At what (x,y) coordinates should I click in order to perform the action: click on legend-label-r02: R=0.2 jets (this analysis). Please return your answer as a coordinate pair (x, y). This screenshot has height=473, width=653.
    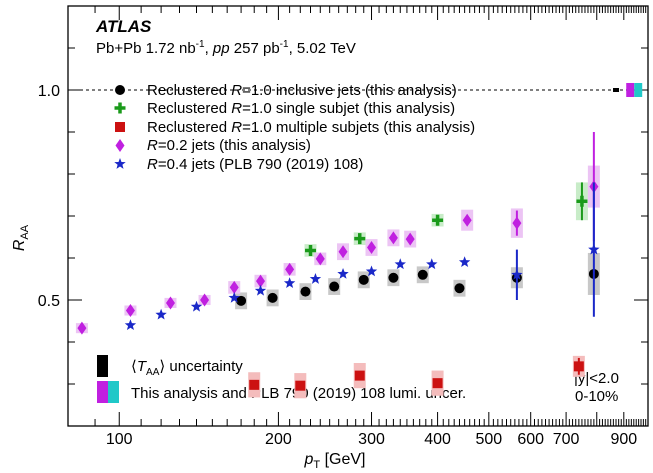
    Looking at the image, I should click on (229, 145).